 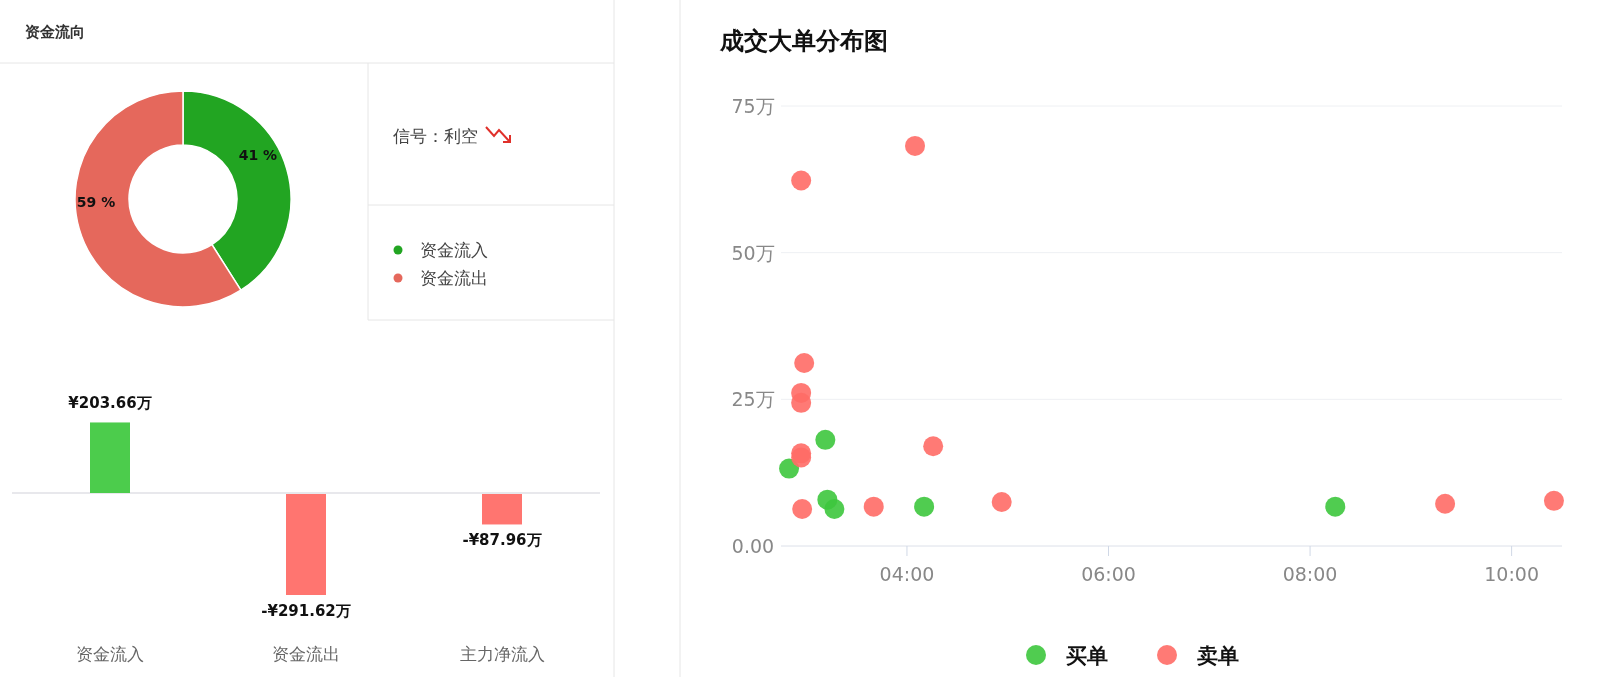 What do you see at coordinates (1218, 656) in the screenshot?
I see `legend-label: 卖单` at bounding box center [1218, 656].